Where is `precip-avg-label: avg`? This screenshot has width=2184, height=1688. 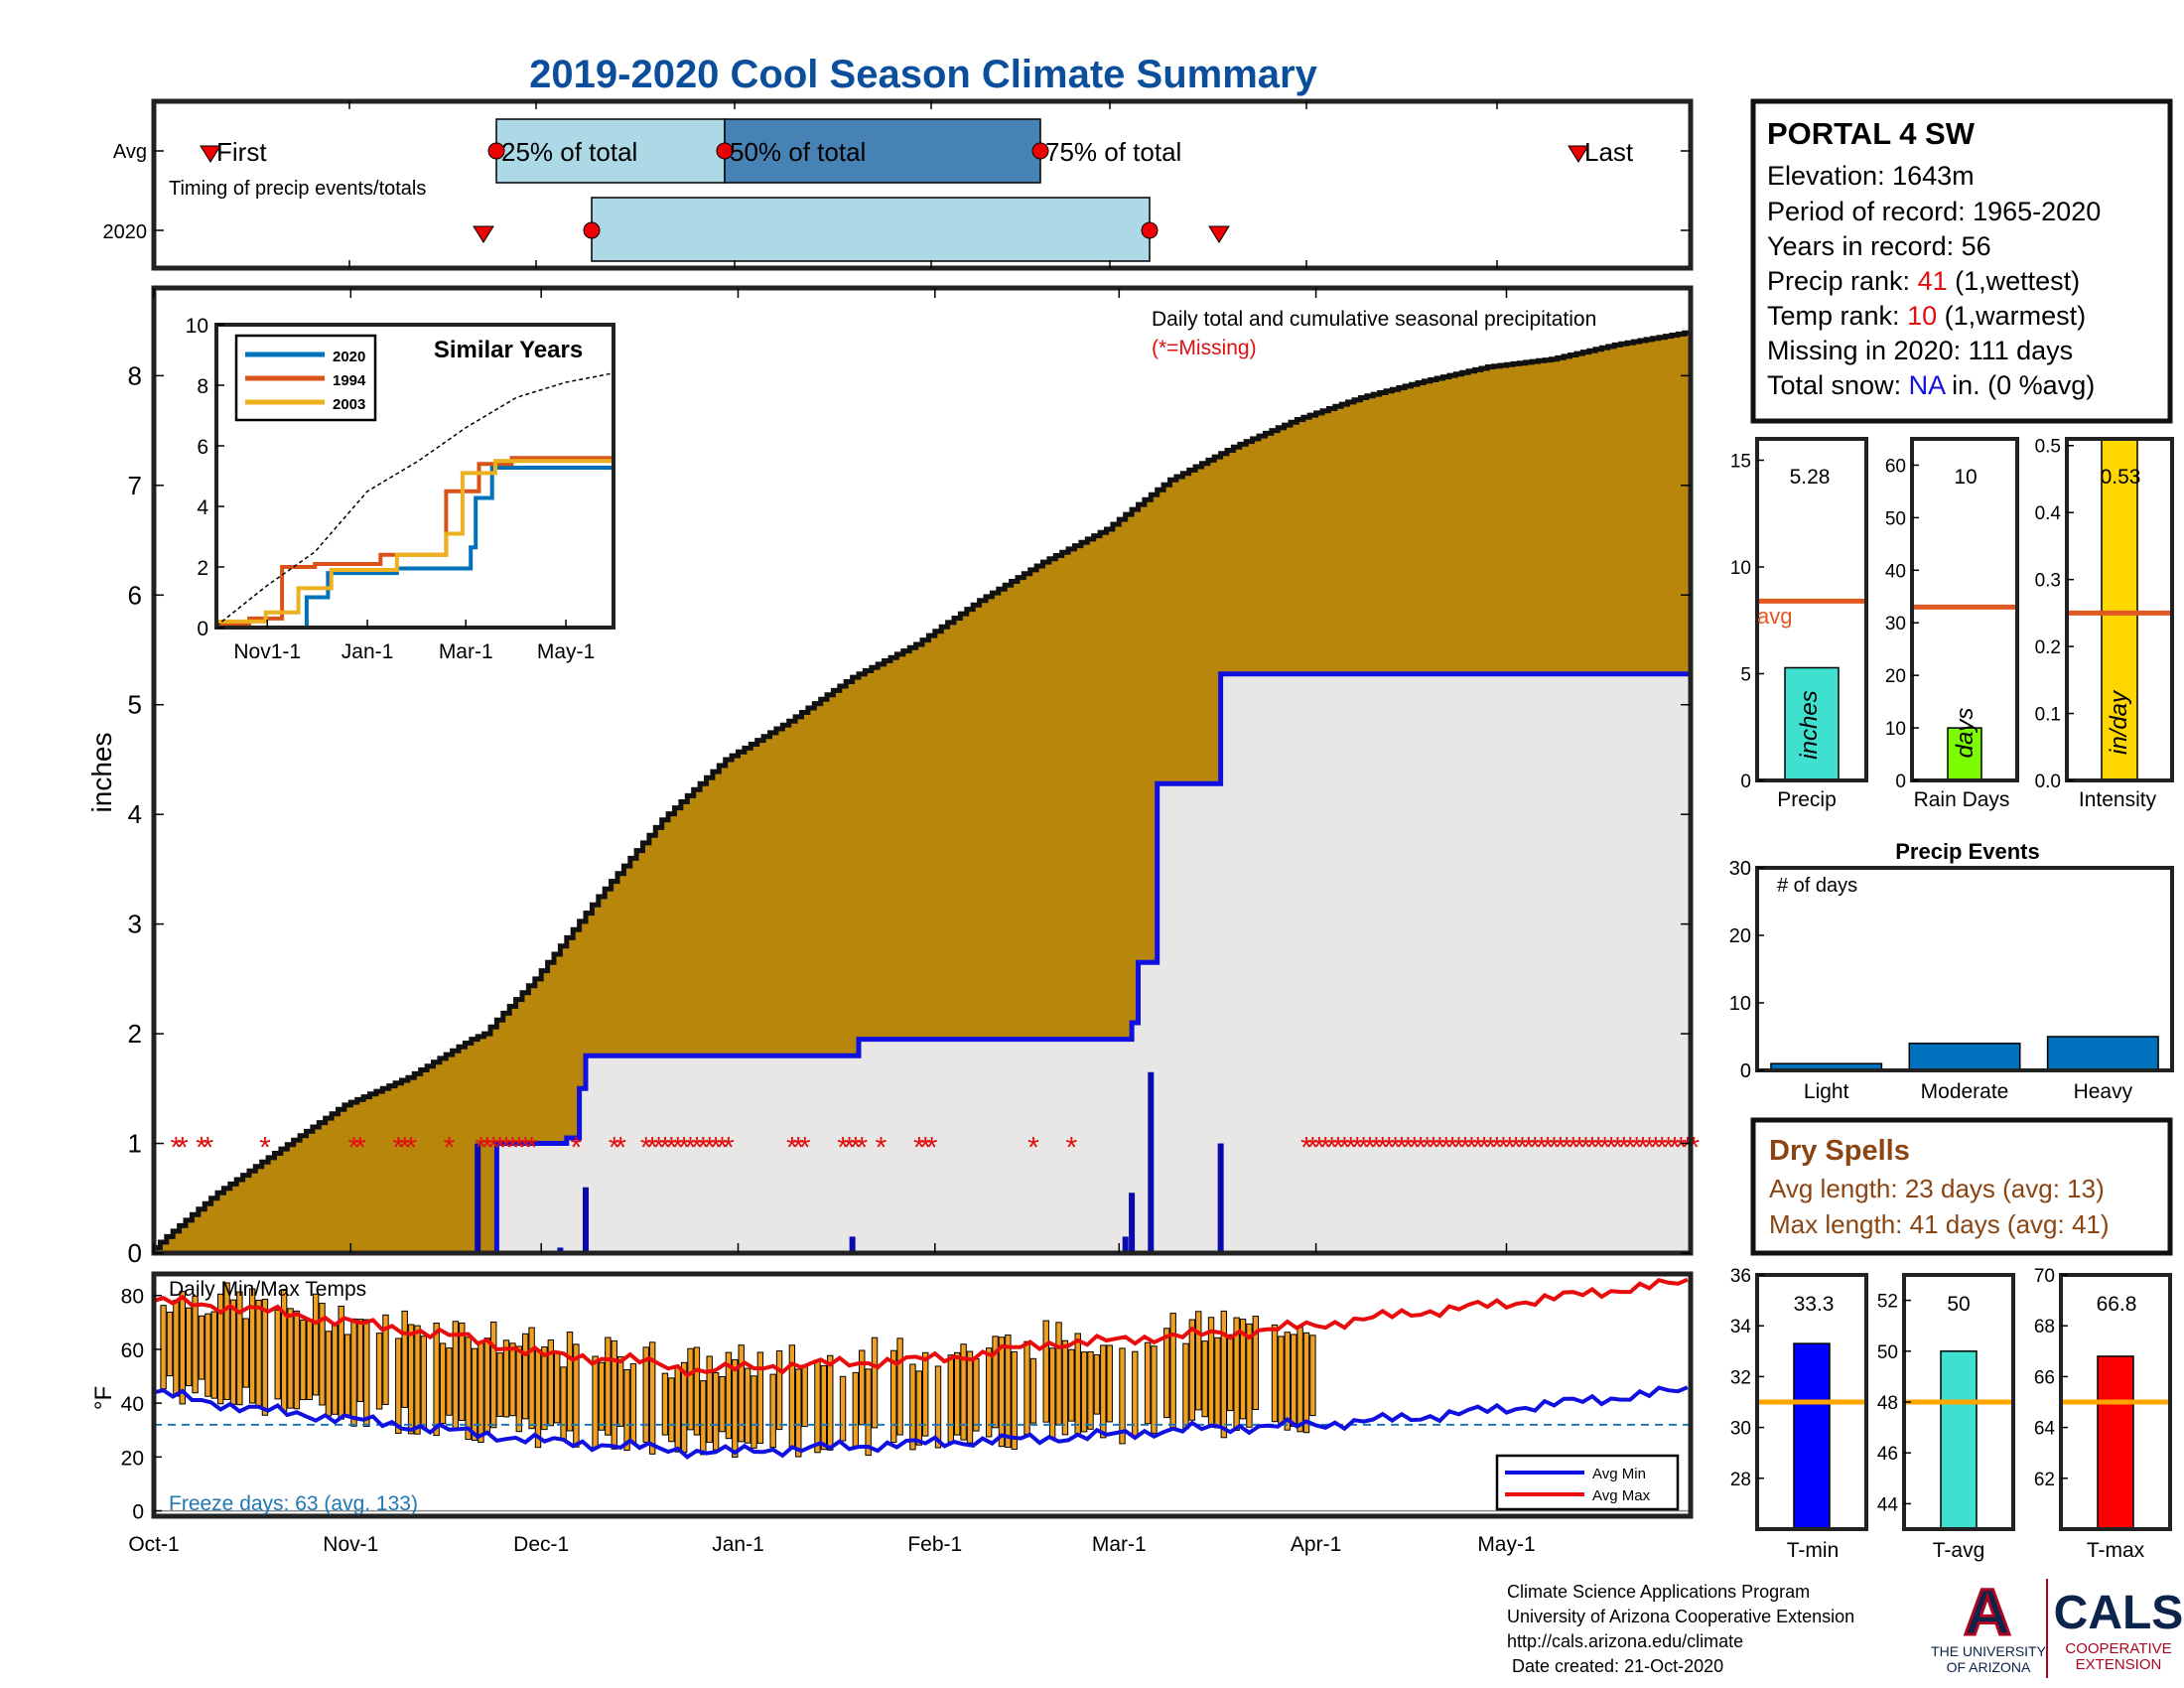 precip-avg-label: avg is located at coordinates (1774, 616).